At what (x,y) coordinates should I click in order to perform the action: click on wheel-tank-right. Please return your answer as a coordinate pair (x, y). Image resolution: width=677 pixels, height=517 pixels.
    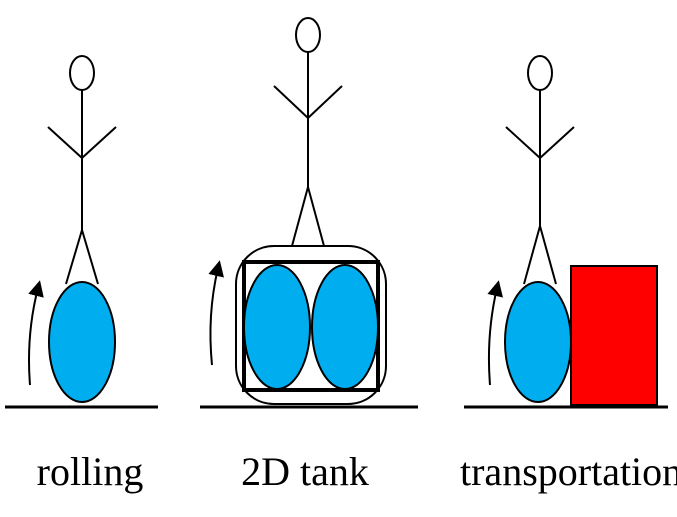
    Looking at the image, I should click on (345, 327).